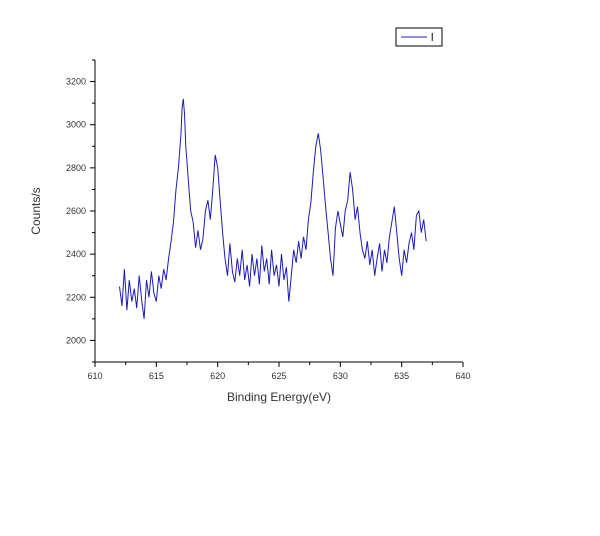 The width and height of the screenshot is (600, 536). What do you see at coordinates (76, 82) in the screenshot?
I see `y-tick-label: 3200` at bounding box center [76, 82].